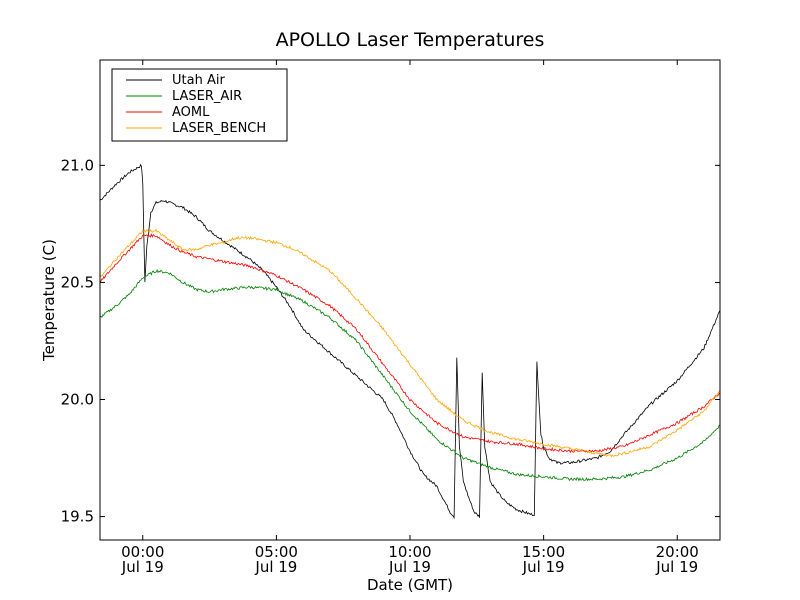 The image size is (800, 600). What do you see at coordinates (543, 552) in the screenshot?
I see `x-tick-label: 15:00` at bounding box center [543, 552].